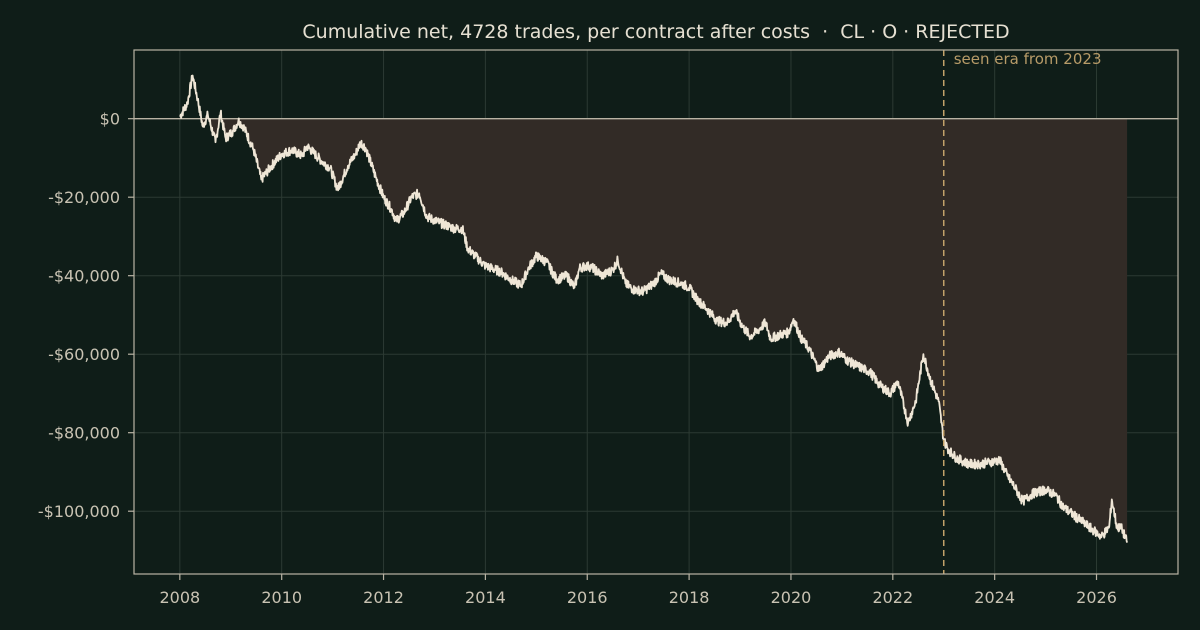 Image resolution: width=1200 pixels, height=630 pixels. What do you see at coordinates (638, 590) in the screenshot?
I see `x-axis: 2008 2010 2012 2014 2016 2018 2020 2022 2024 2026` at bounding box center [638, 590].